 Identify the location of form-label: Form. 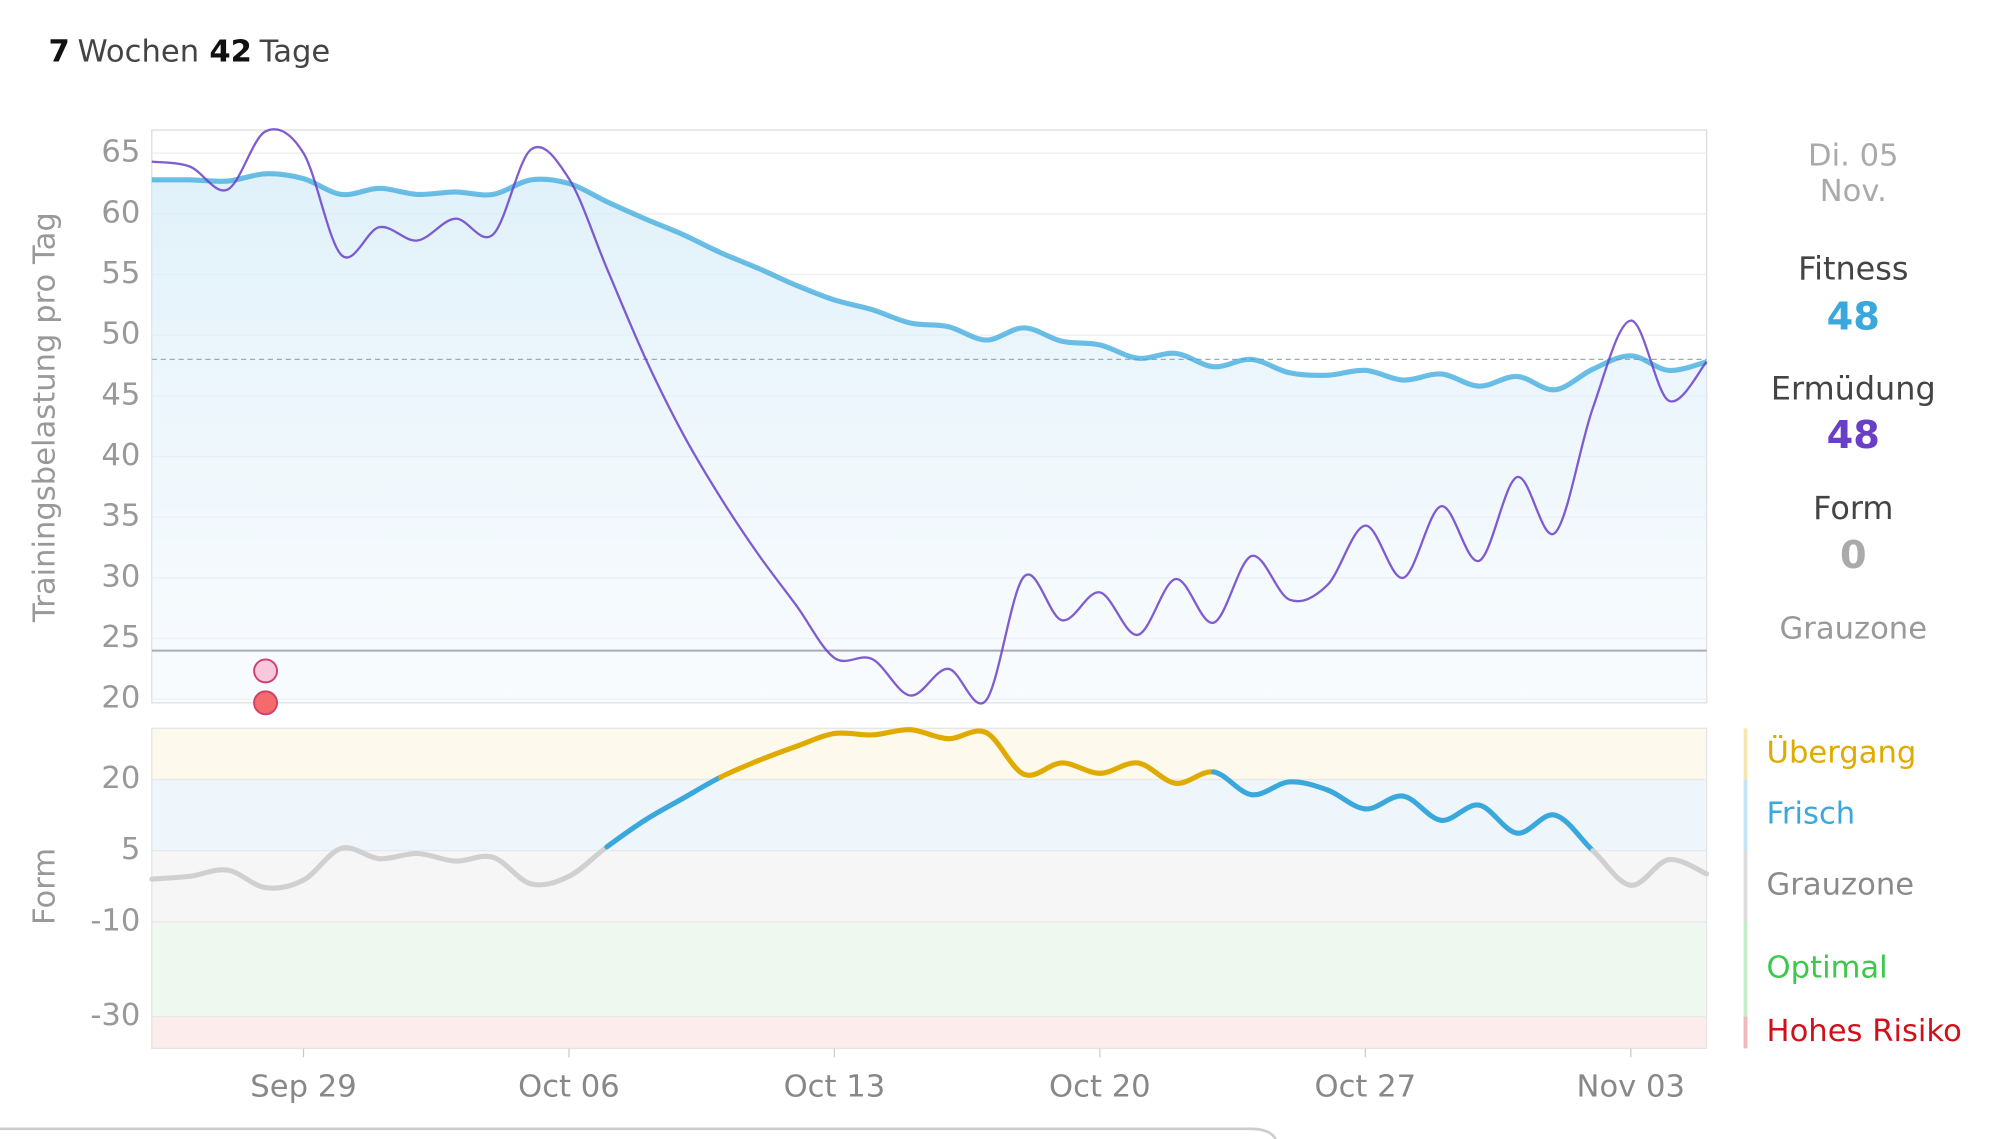
(1853, 508).